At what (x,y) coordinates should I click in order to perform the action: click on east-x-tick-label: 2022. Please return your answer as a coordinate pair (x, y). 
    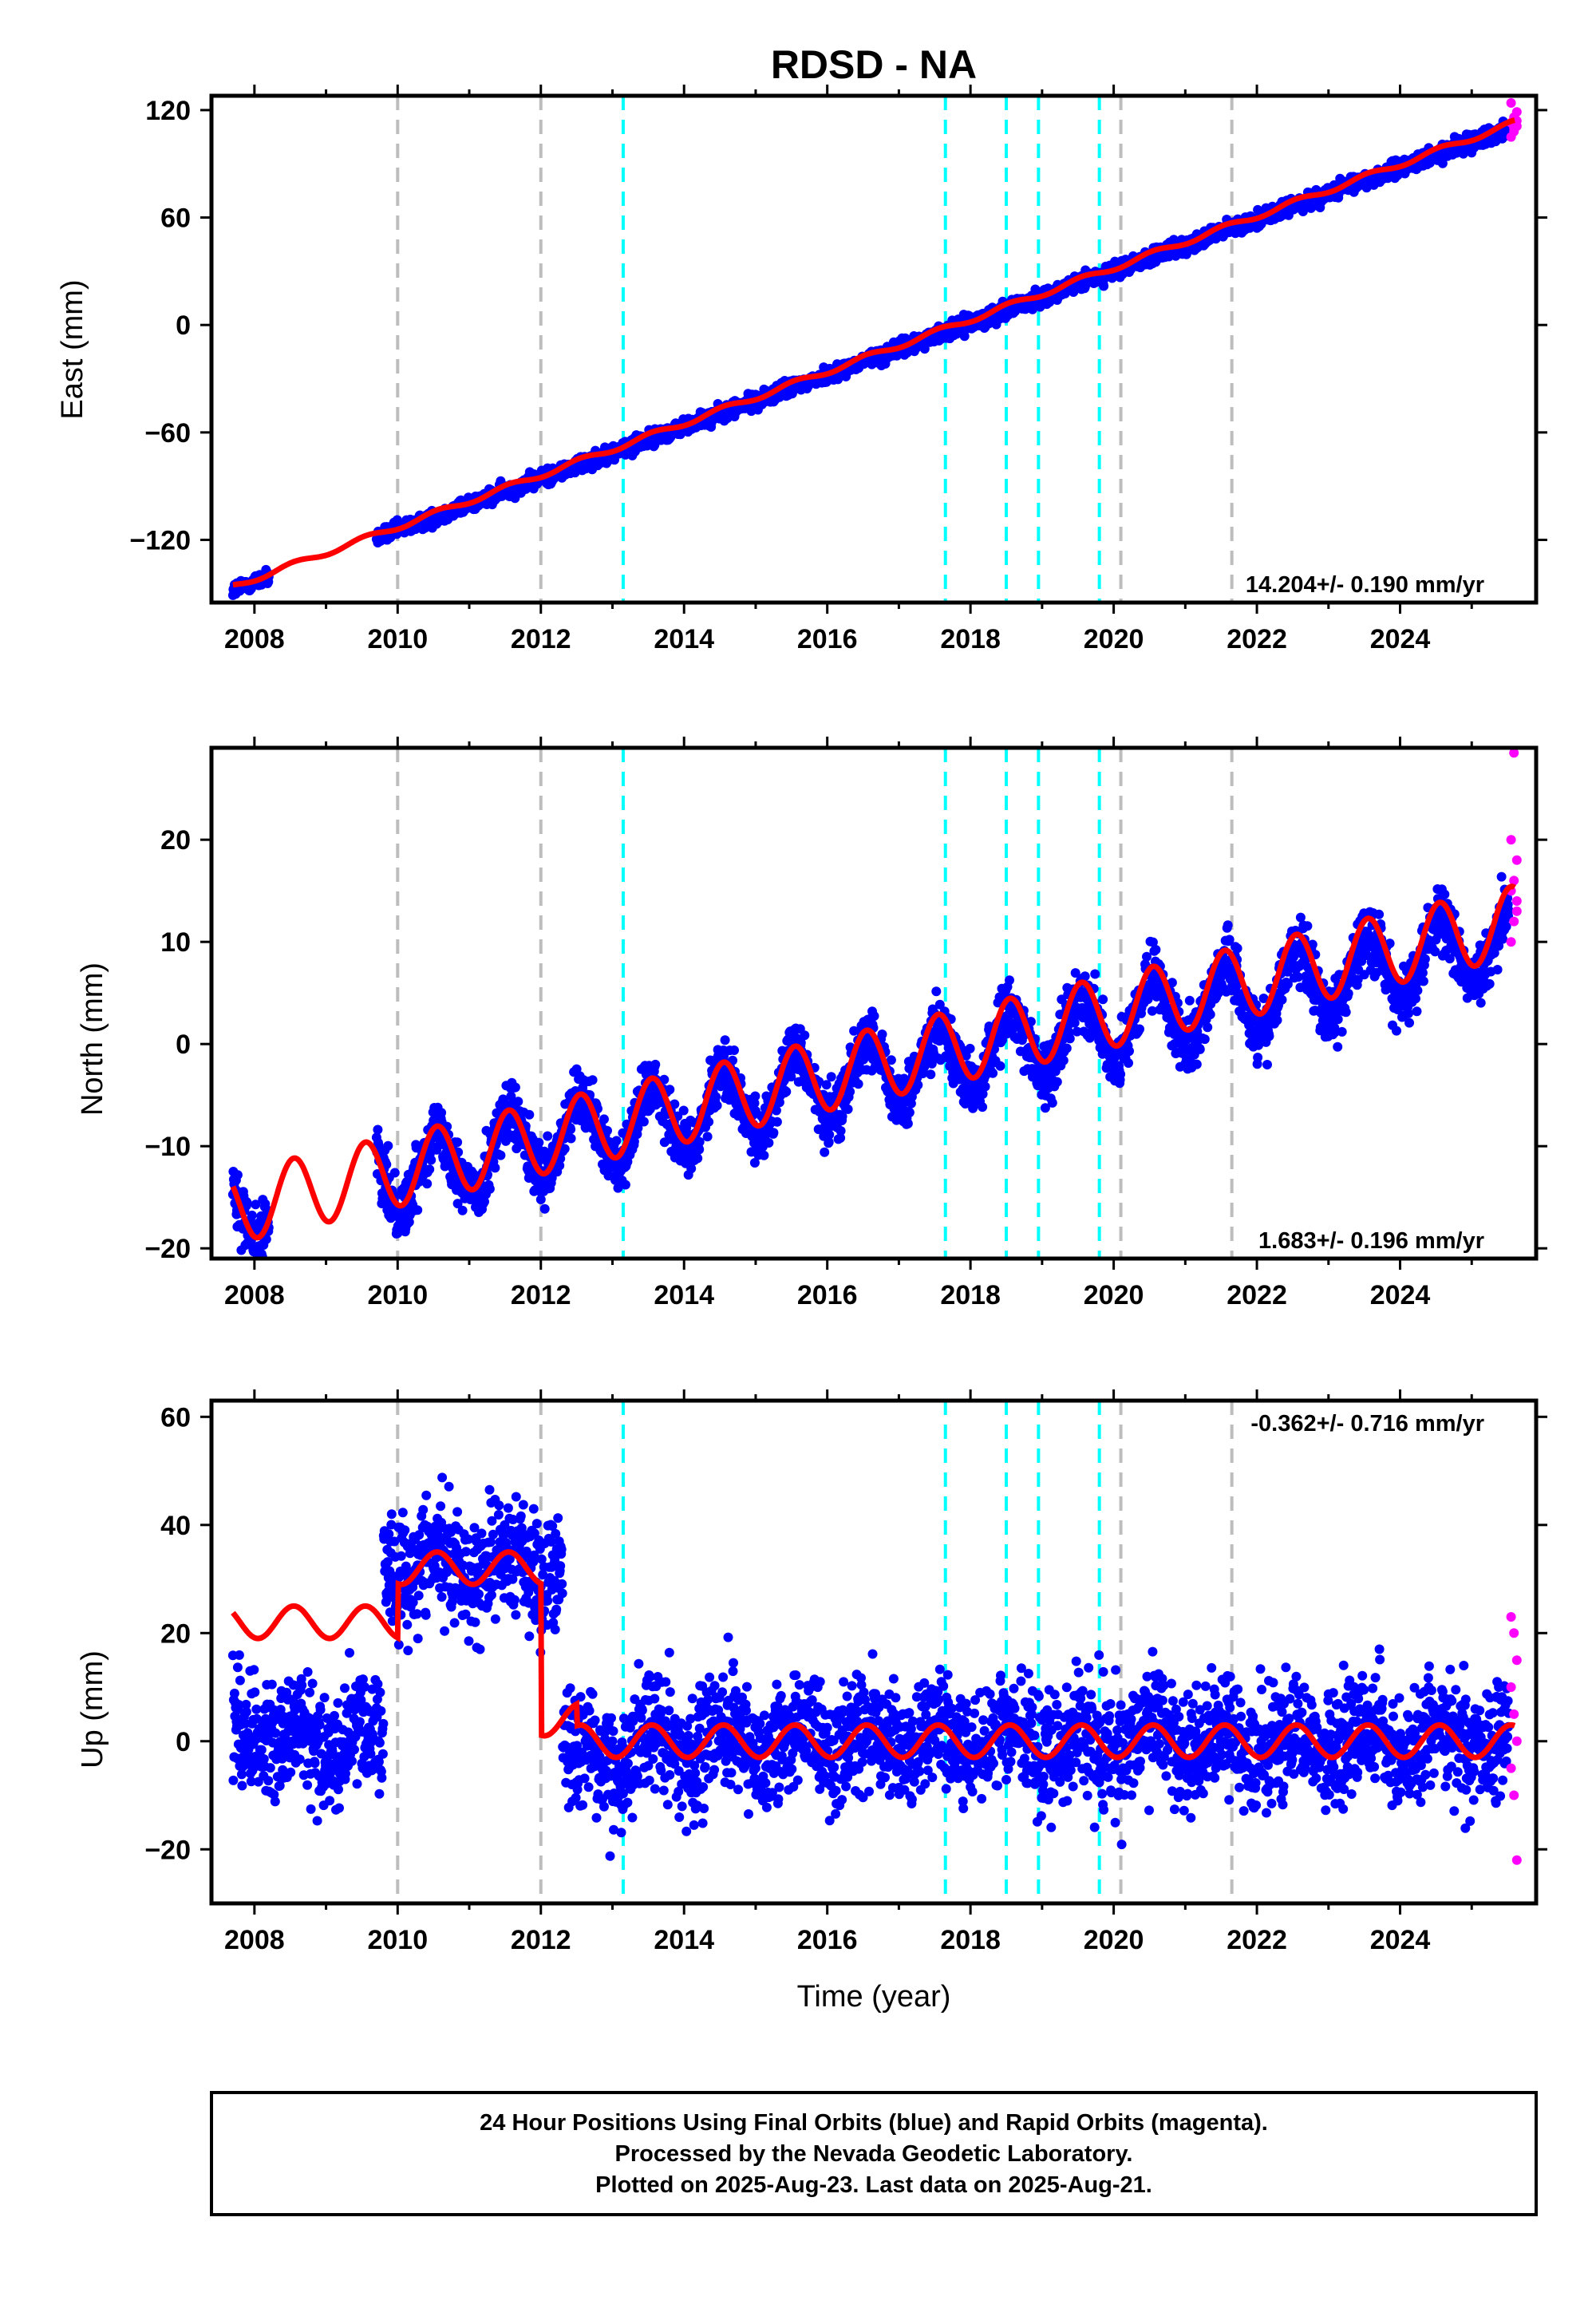
    Looking at the image, I should click on (1257, 639).